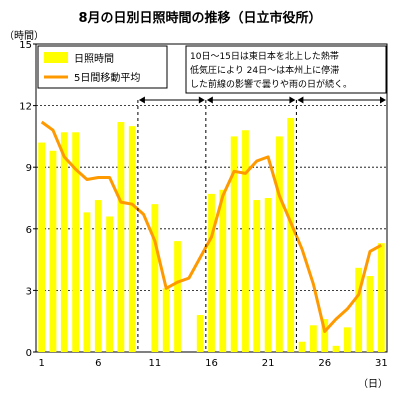 This screenshot has width=400, height=404. I want to click on annotation-line-3: した前線の影響で曇りや雨の日が続く。, so click(271, 84).